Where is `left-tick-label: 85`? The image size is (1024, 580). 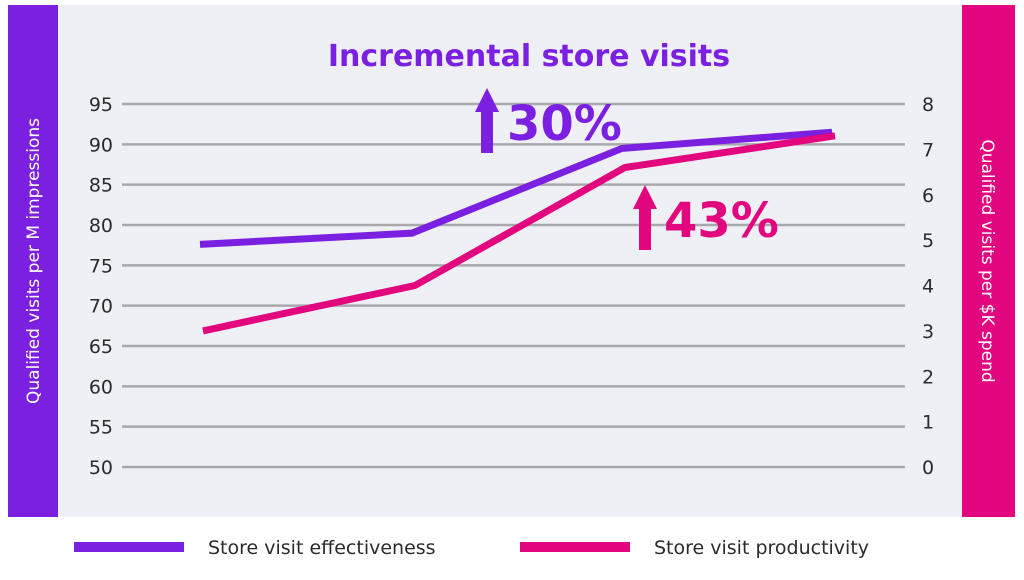
left-tick-label: 85 is located at coordinates (101, 186).